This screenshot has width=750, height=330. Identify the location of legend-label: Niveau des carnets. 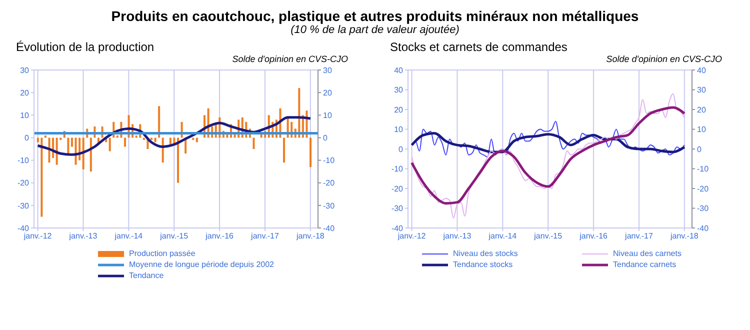
(647, 253).